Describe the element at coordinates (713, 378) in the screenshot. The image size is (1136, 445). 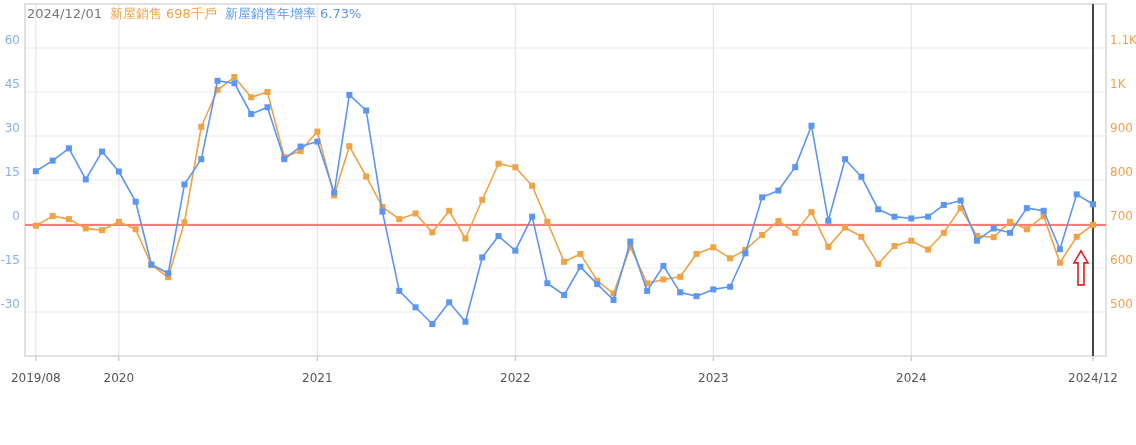
I see `x-tick-label: 2023` at that location.